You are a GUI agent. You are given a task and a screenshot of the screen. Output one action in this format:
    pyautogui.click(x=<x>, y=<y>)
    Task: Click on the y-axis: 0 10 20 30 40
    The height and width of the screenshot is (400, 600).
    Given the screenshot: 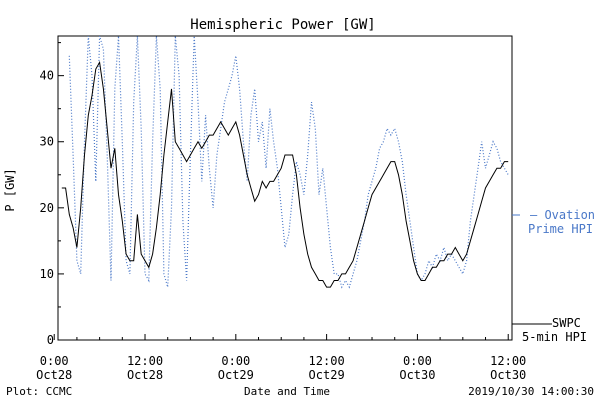 What is the action you would take?
    pyautogui.click(x=52, y=194)
    